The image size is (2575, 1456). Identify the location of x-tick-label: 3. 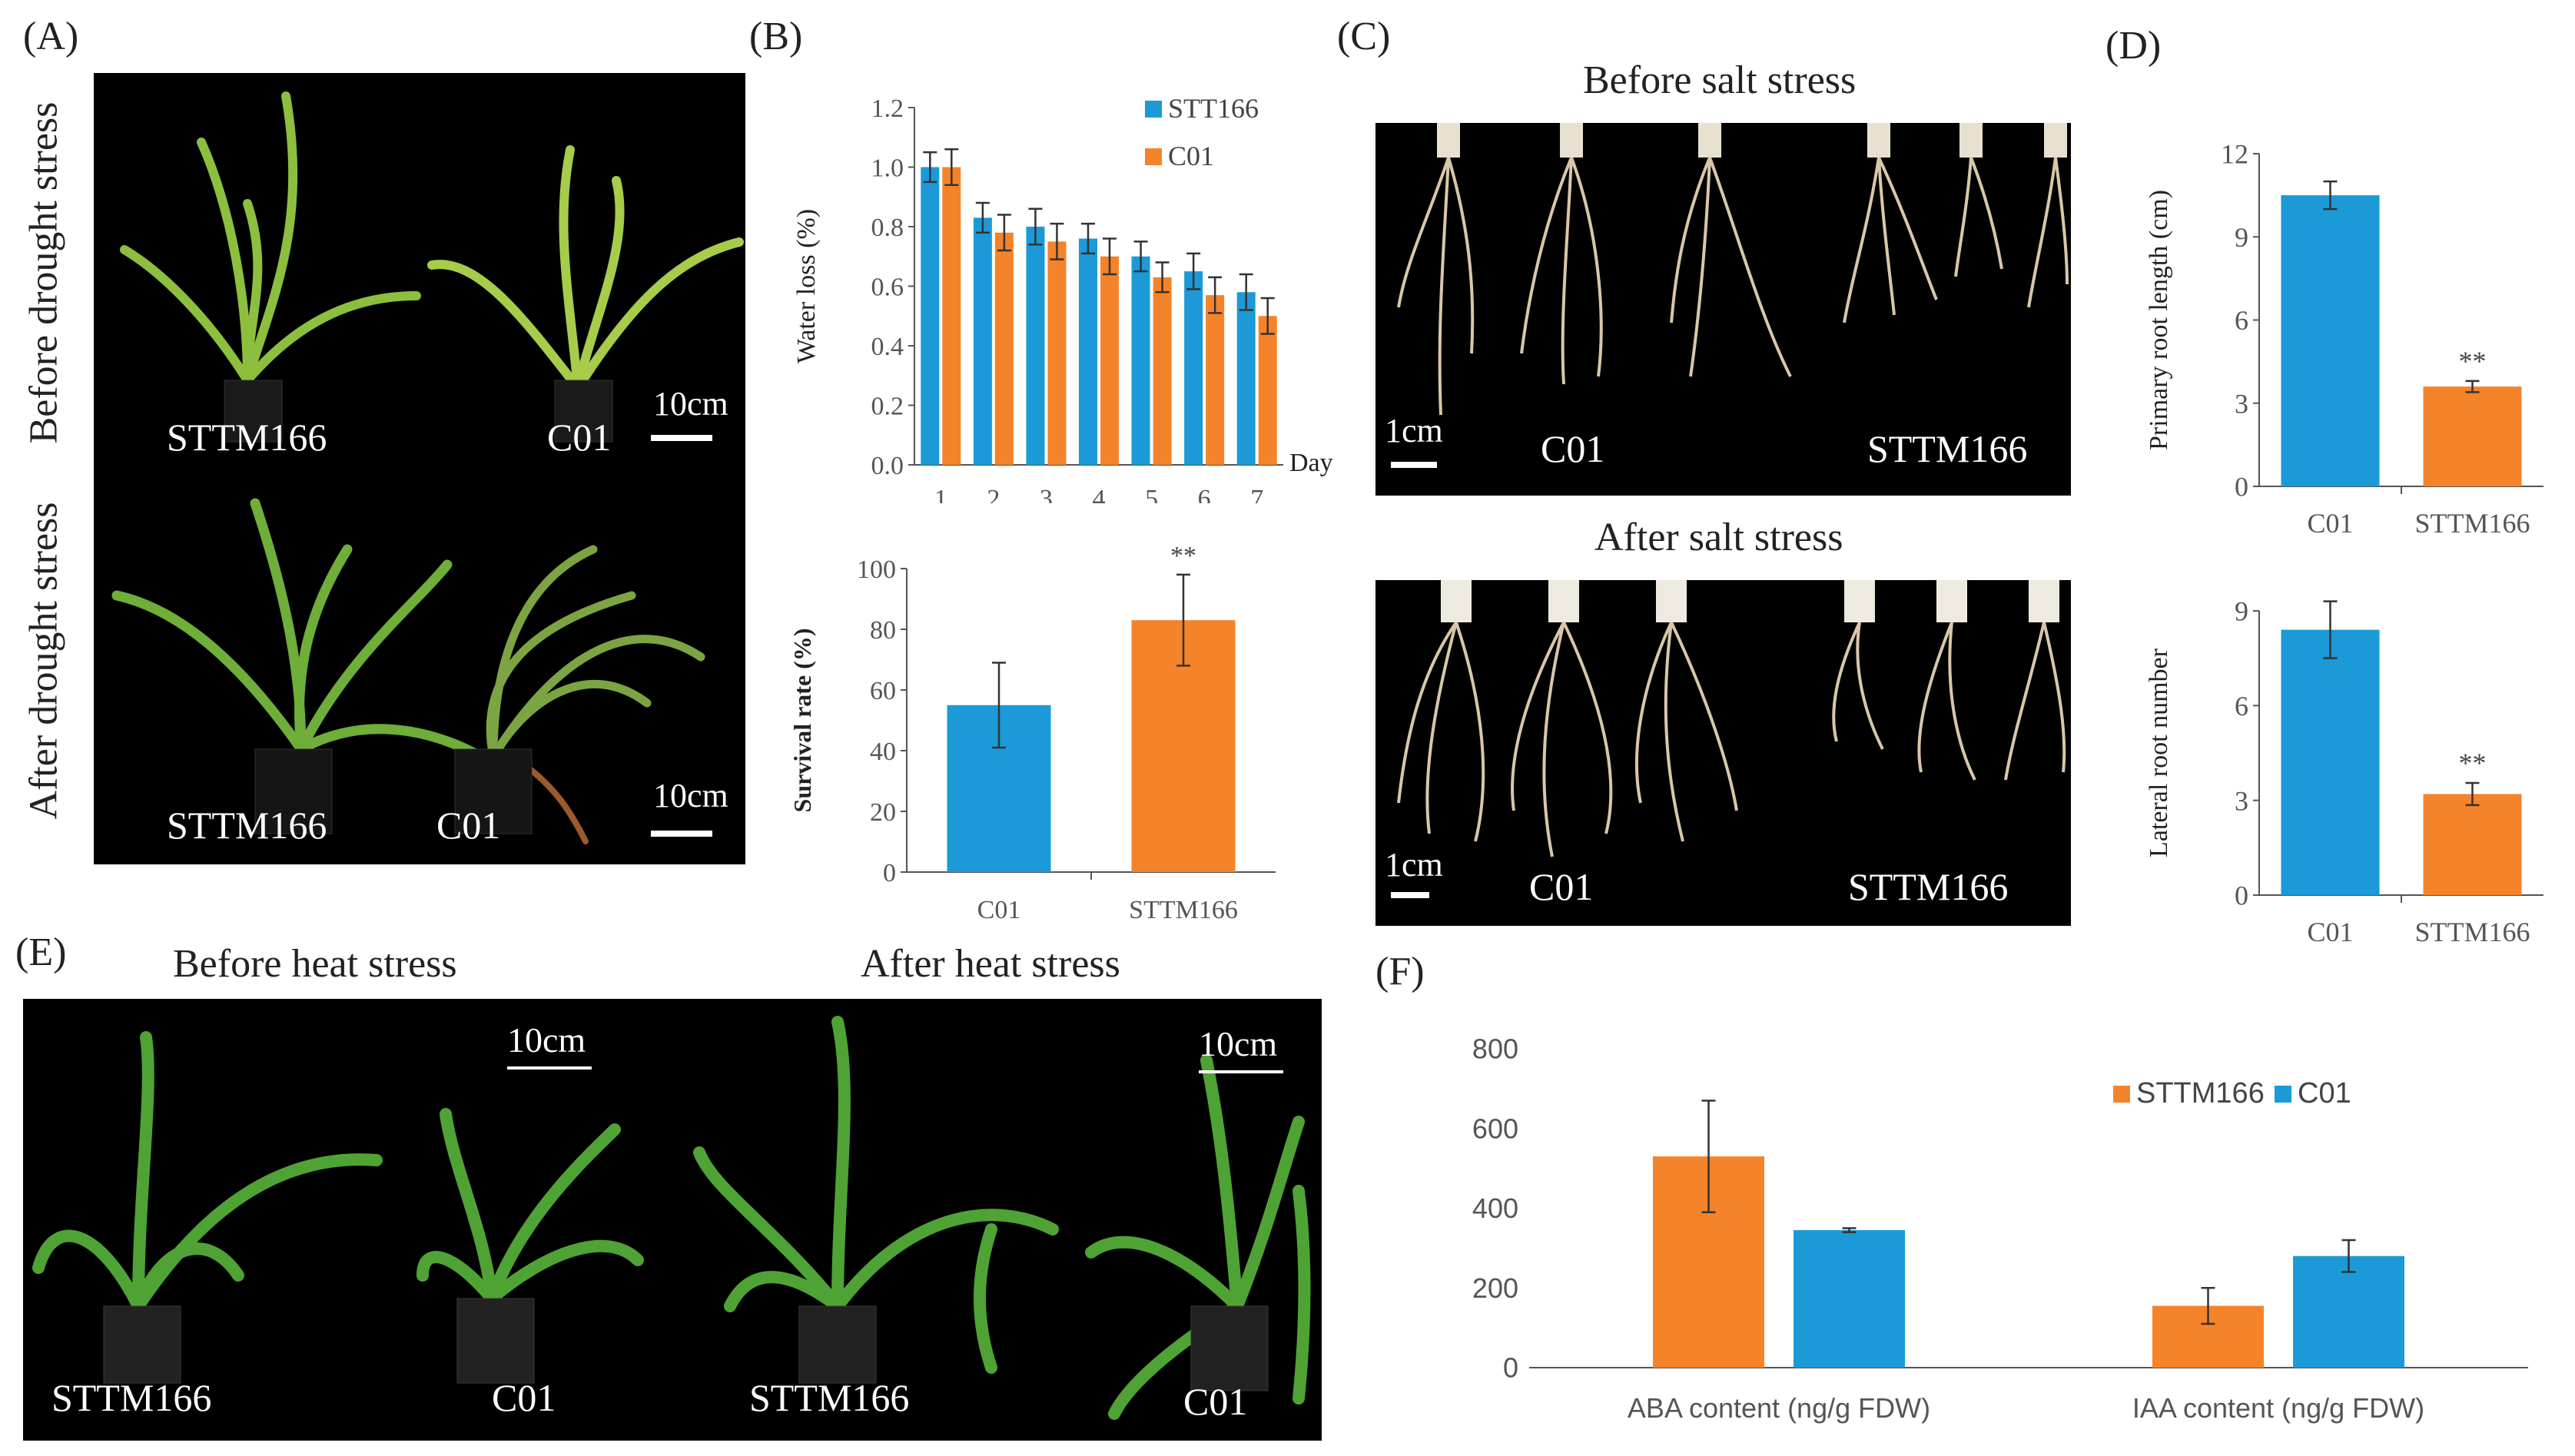
(1047, 494).